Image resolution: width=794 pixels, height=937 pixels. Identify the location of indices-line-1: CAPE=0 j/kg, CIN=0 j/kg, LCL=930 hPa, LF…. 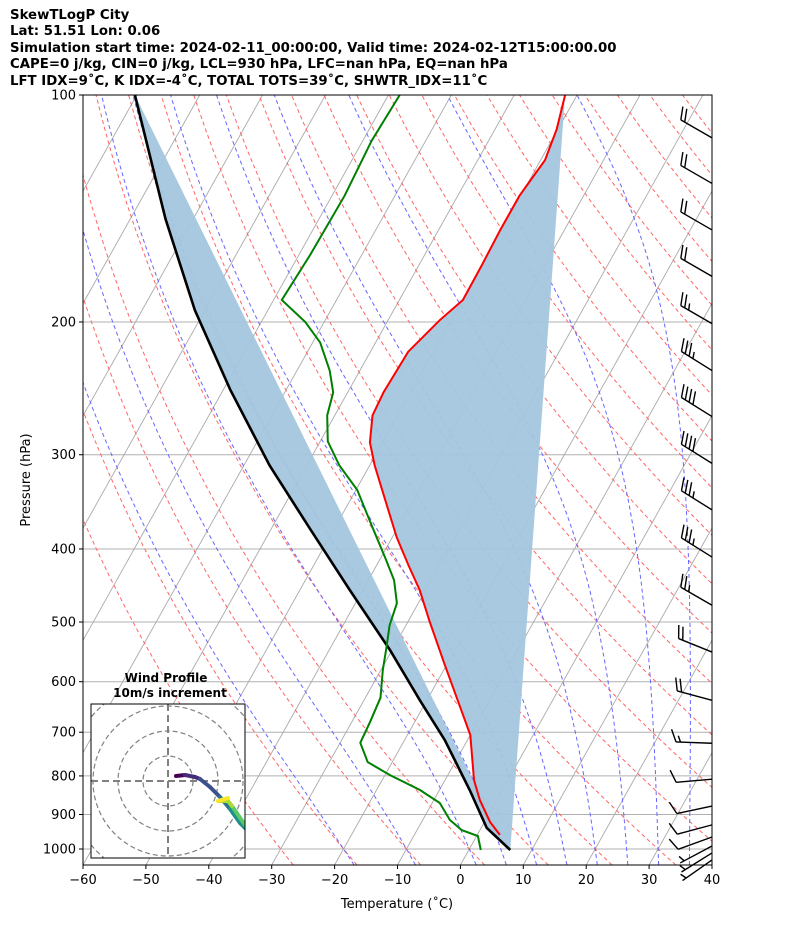
(259, 65).